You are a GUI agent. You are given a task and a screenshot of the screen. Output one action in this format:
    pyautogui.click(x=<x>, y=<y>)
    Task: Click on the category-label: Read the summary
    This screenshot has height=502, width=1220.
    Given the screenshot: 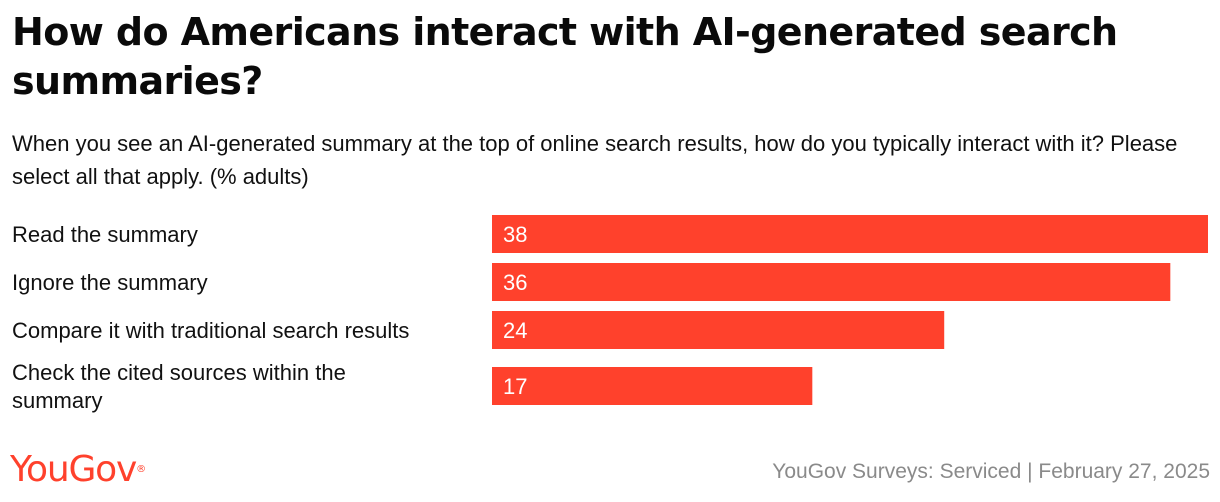 What is the action you would take?
    pyautogui.click(x=105, y=234)
    